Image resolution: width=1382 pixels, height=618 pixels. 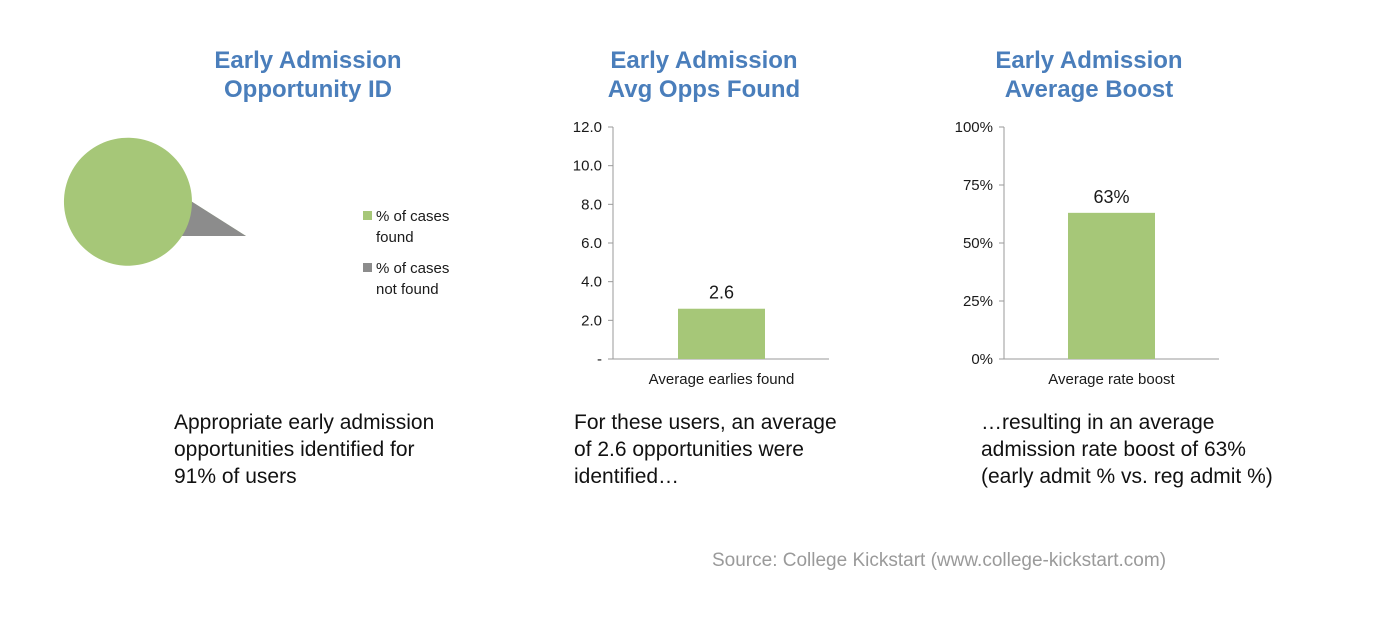 What do you see at coordinates (721, 333) in the screenshot?
I see `bar-avg-earlies-found` at bounding box center [721, 333].